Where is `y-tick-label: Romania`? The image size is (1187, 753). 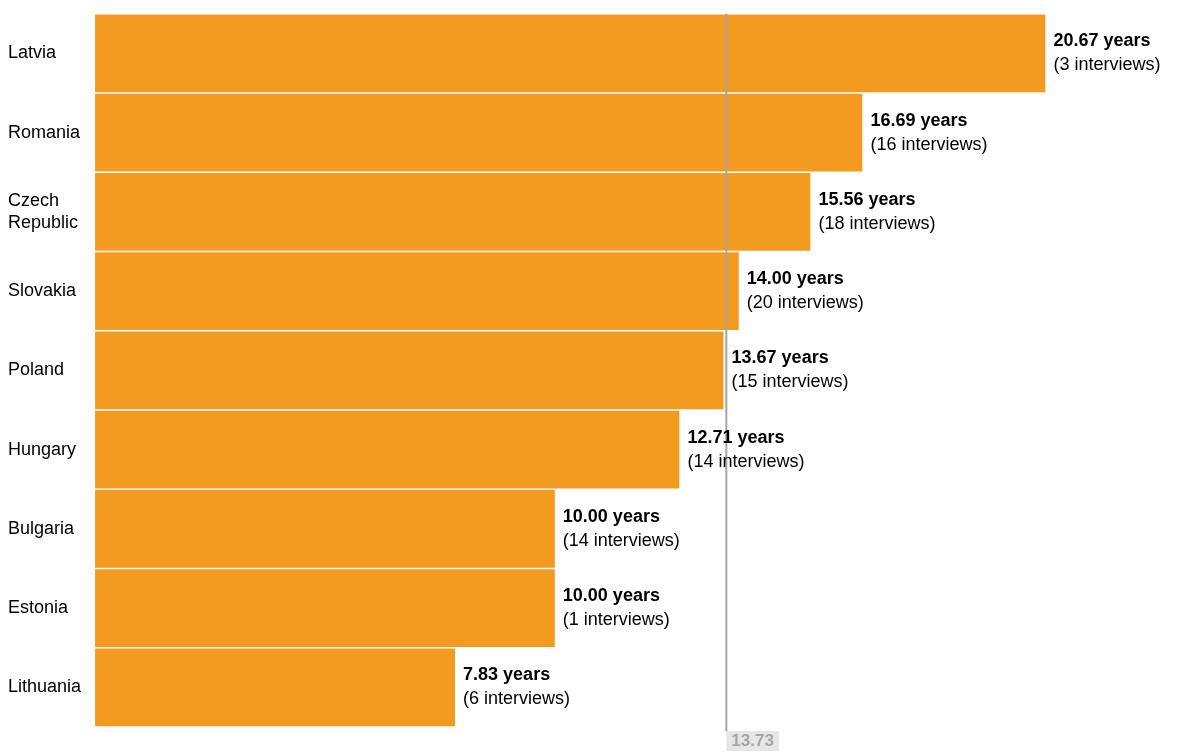 y-tick-label: Romania is located at coordinates (45, 131).